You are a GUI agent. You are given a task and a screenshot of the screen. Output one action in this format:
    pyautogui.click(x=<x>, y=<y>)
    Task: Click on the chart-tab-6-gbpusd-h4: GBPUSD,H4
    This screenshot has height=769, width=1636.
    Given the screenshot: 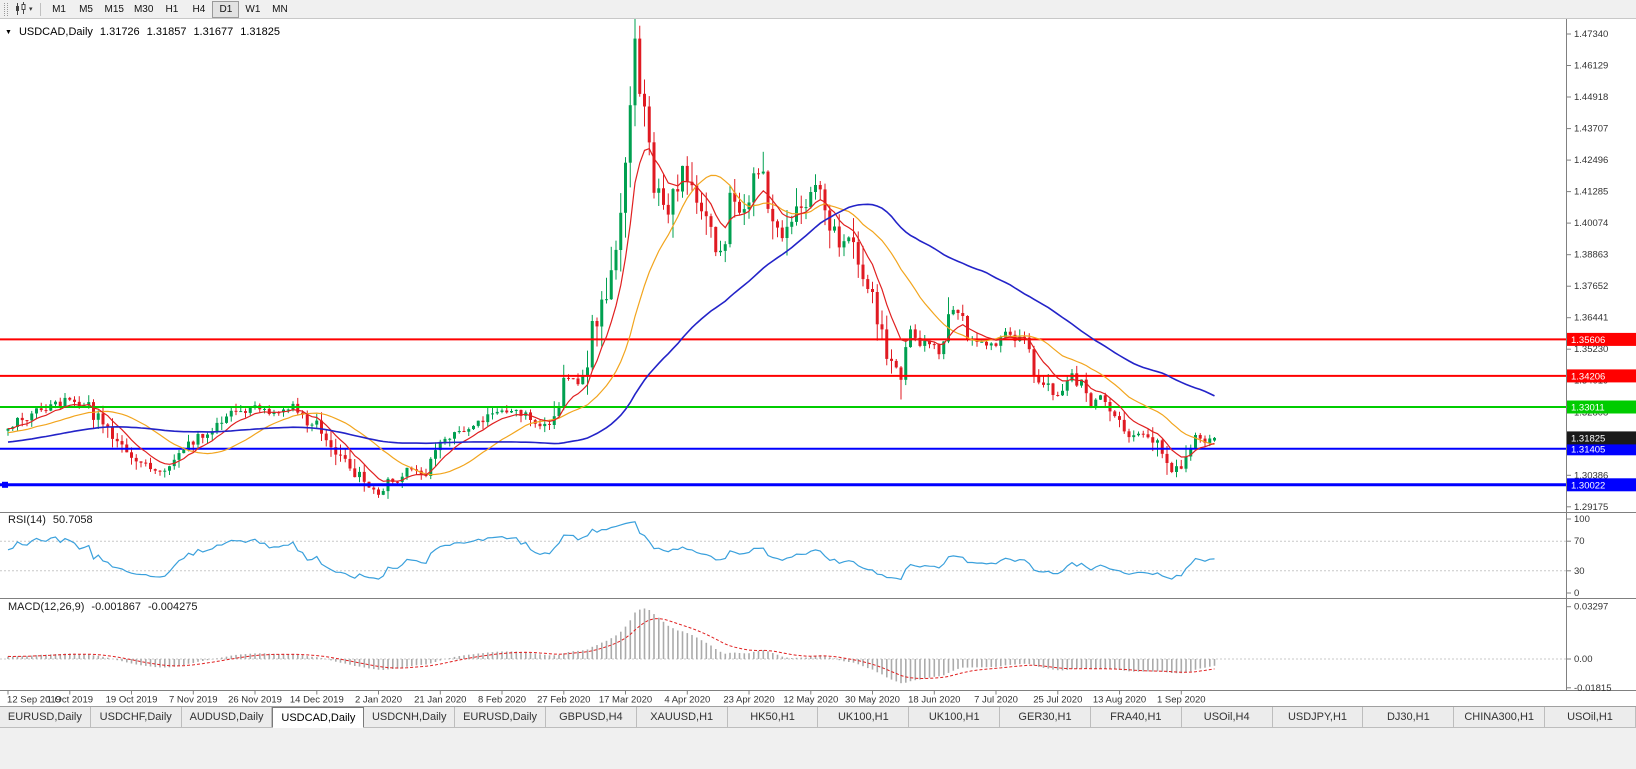 What is the action you would take?
    pyautogui.click(x=591, y=717)
    